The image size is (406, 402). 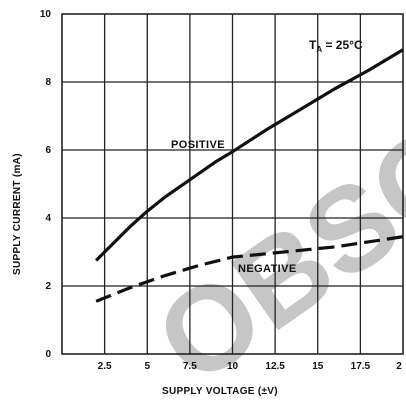 What do you see at coordinates (147, 366) in the screenshot?
I see `x-tick-label: 5` at bounding box center [147, 366].